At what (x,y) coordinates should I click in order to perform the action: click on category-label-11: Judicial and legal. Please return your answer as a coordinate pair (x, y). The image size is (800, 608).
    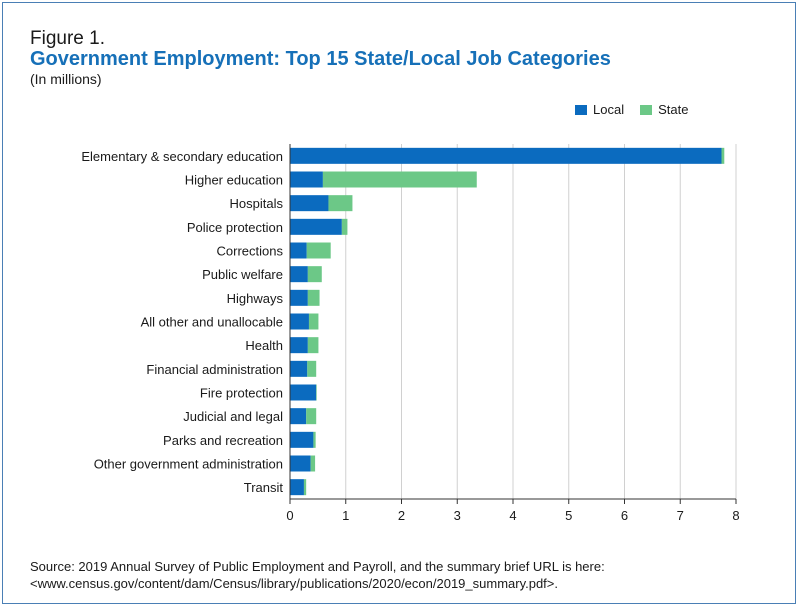
    Looking at the image, I should click on (233, 416).